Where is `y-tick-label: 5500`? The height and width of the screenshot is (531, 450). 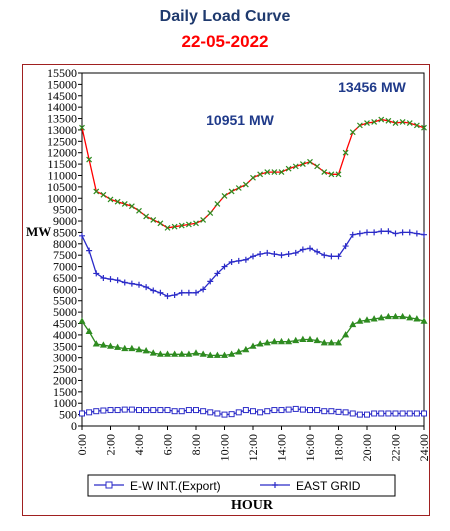 y-tick-label: 5500 is located at coordinates (65, 301).